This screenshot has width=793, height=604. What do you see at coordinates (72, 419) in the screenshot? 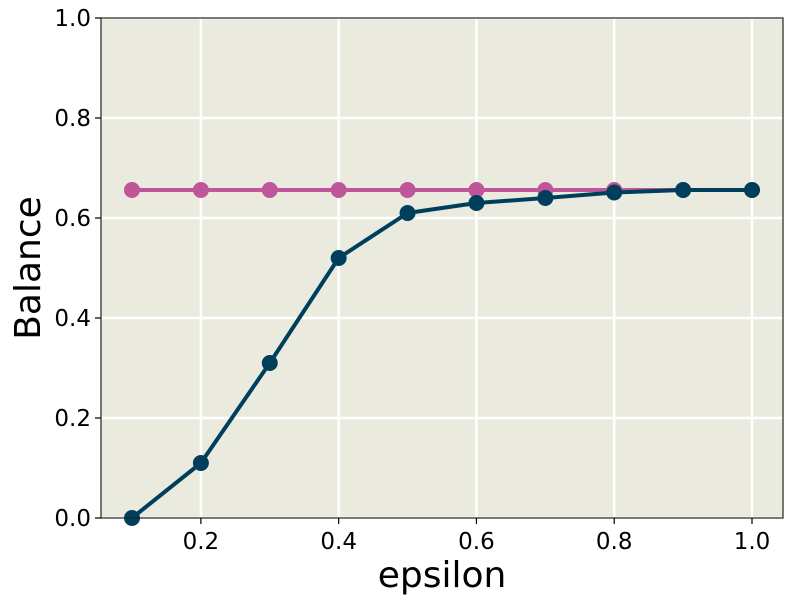
I see `y-tick-label: 0.2` at bounding box center [72, 419].